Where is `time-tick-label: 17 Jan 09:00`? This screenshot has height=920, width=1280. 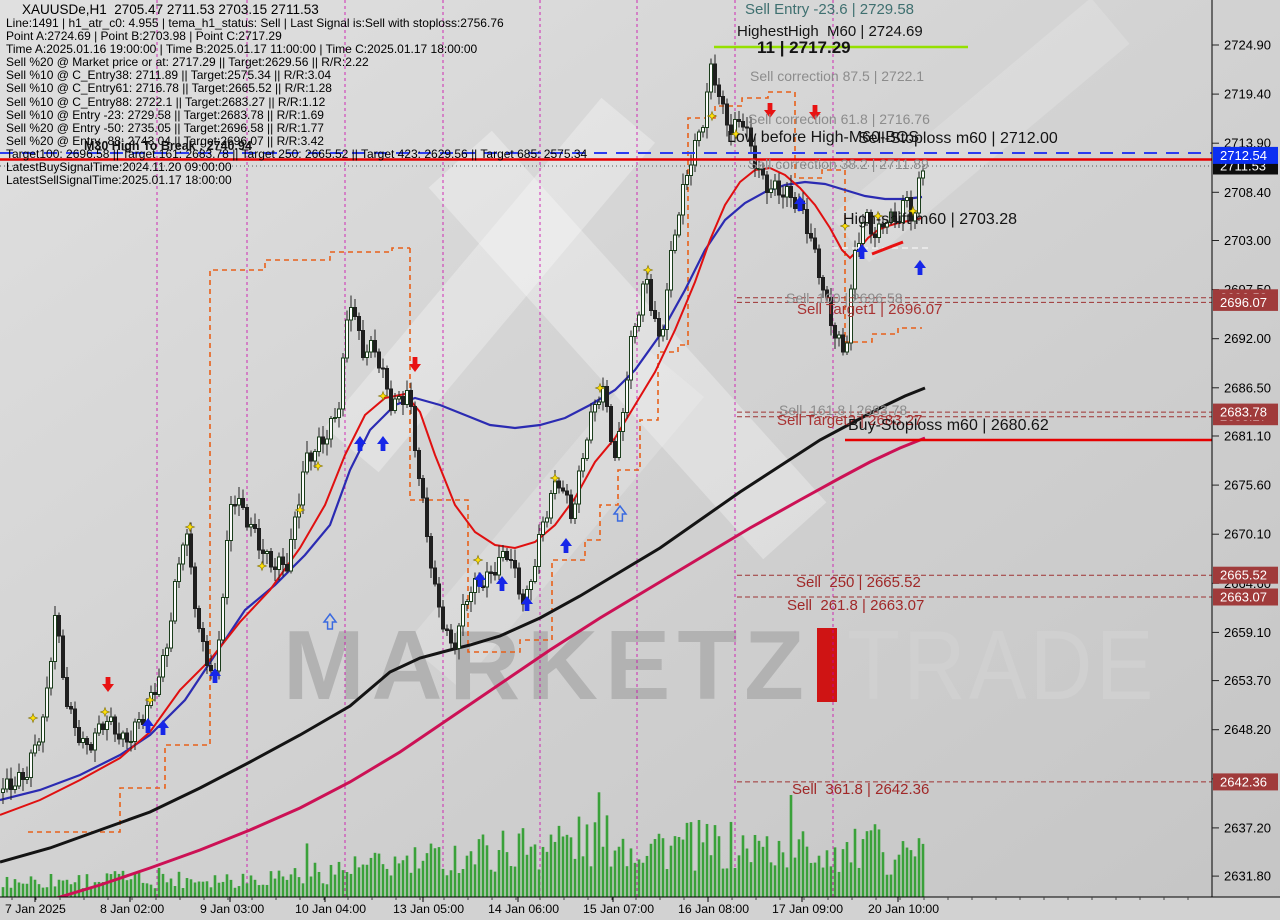 time-tick-label: 17 Jan 09:00 is located at coordinates (807, 909).